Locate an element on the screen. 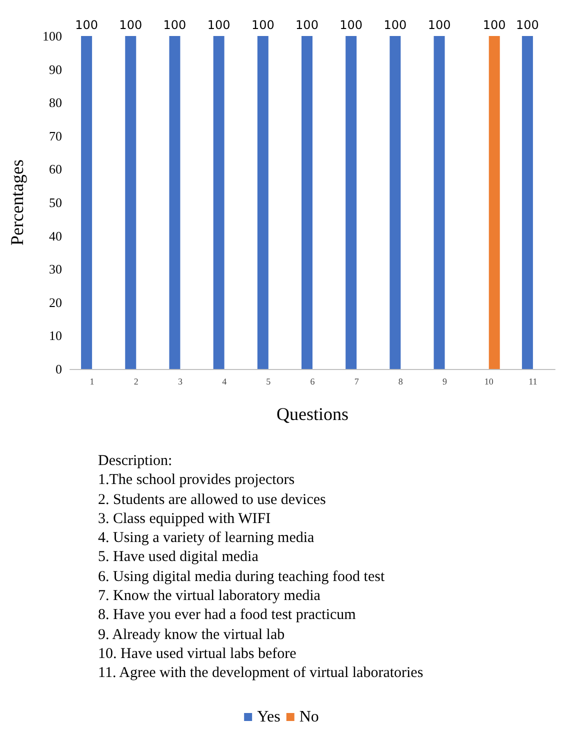 The width and height of the screenshot is (563, 736). x-tick-label: 1 is located at coordinates (92, 381).